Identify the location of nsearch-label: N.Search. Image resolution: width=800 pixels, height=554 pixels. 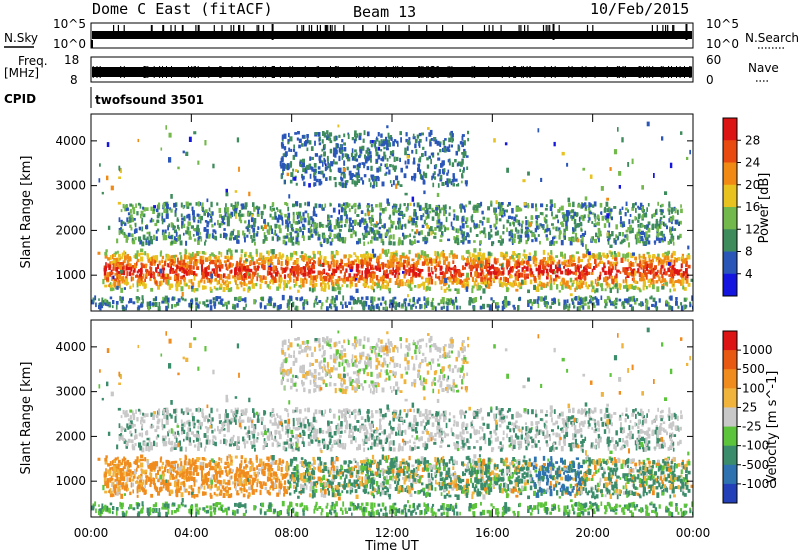
(772, 38).